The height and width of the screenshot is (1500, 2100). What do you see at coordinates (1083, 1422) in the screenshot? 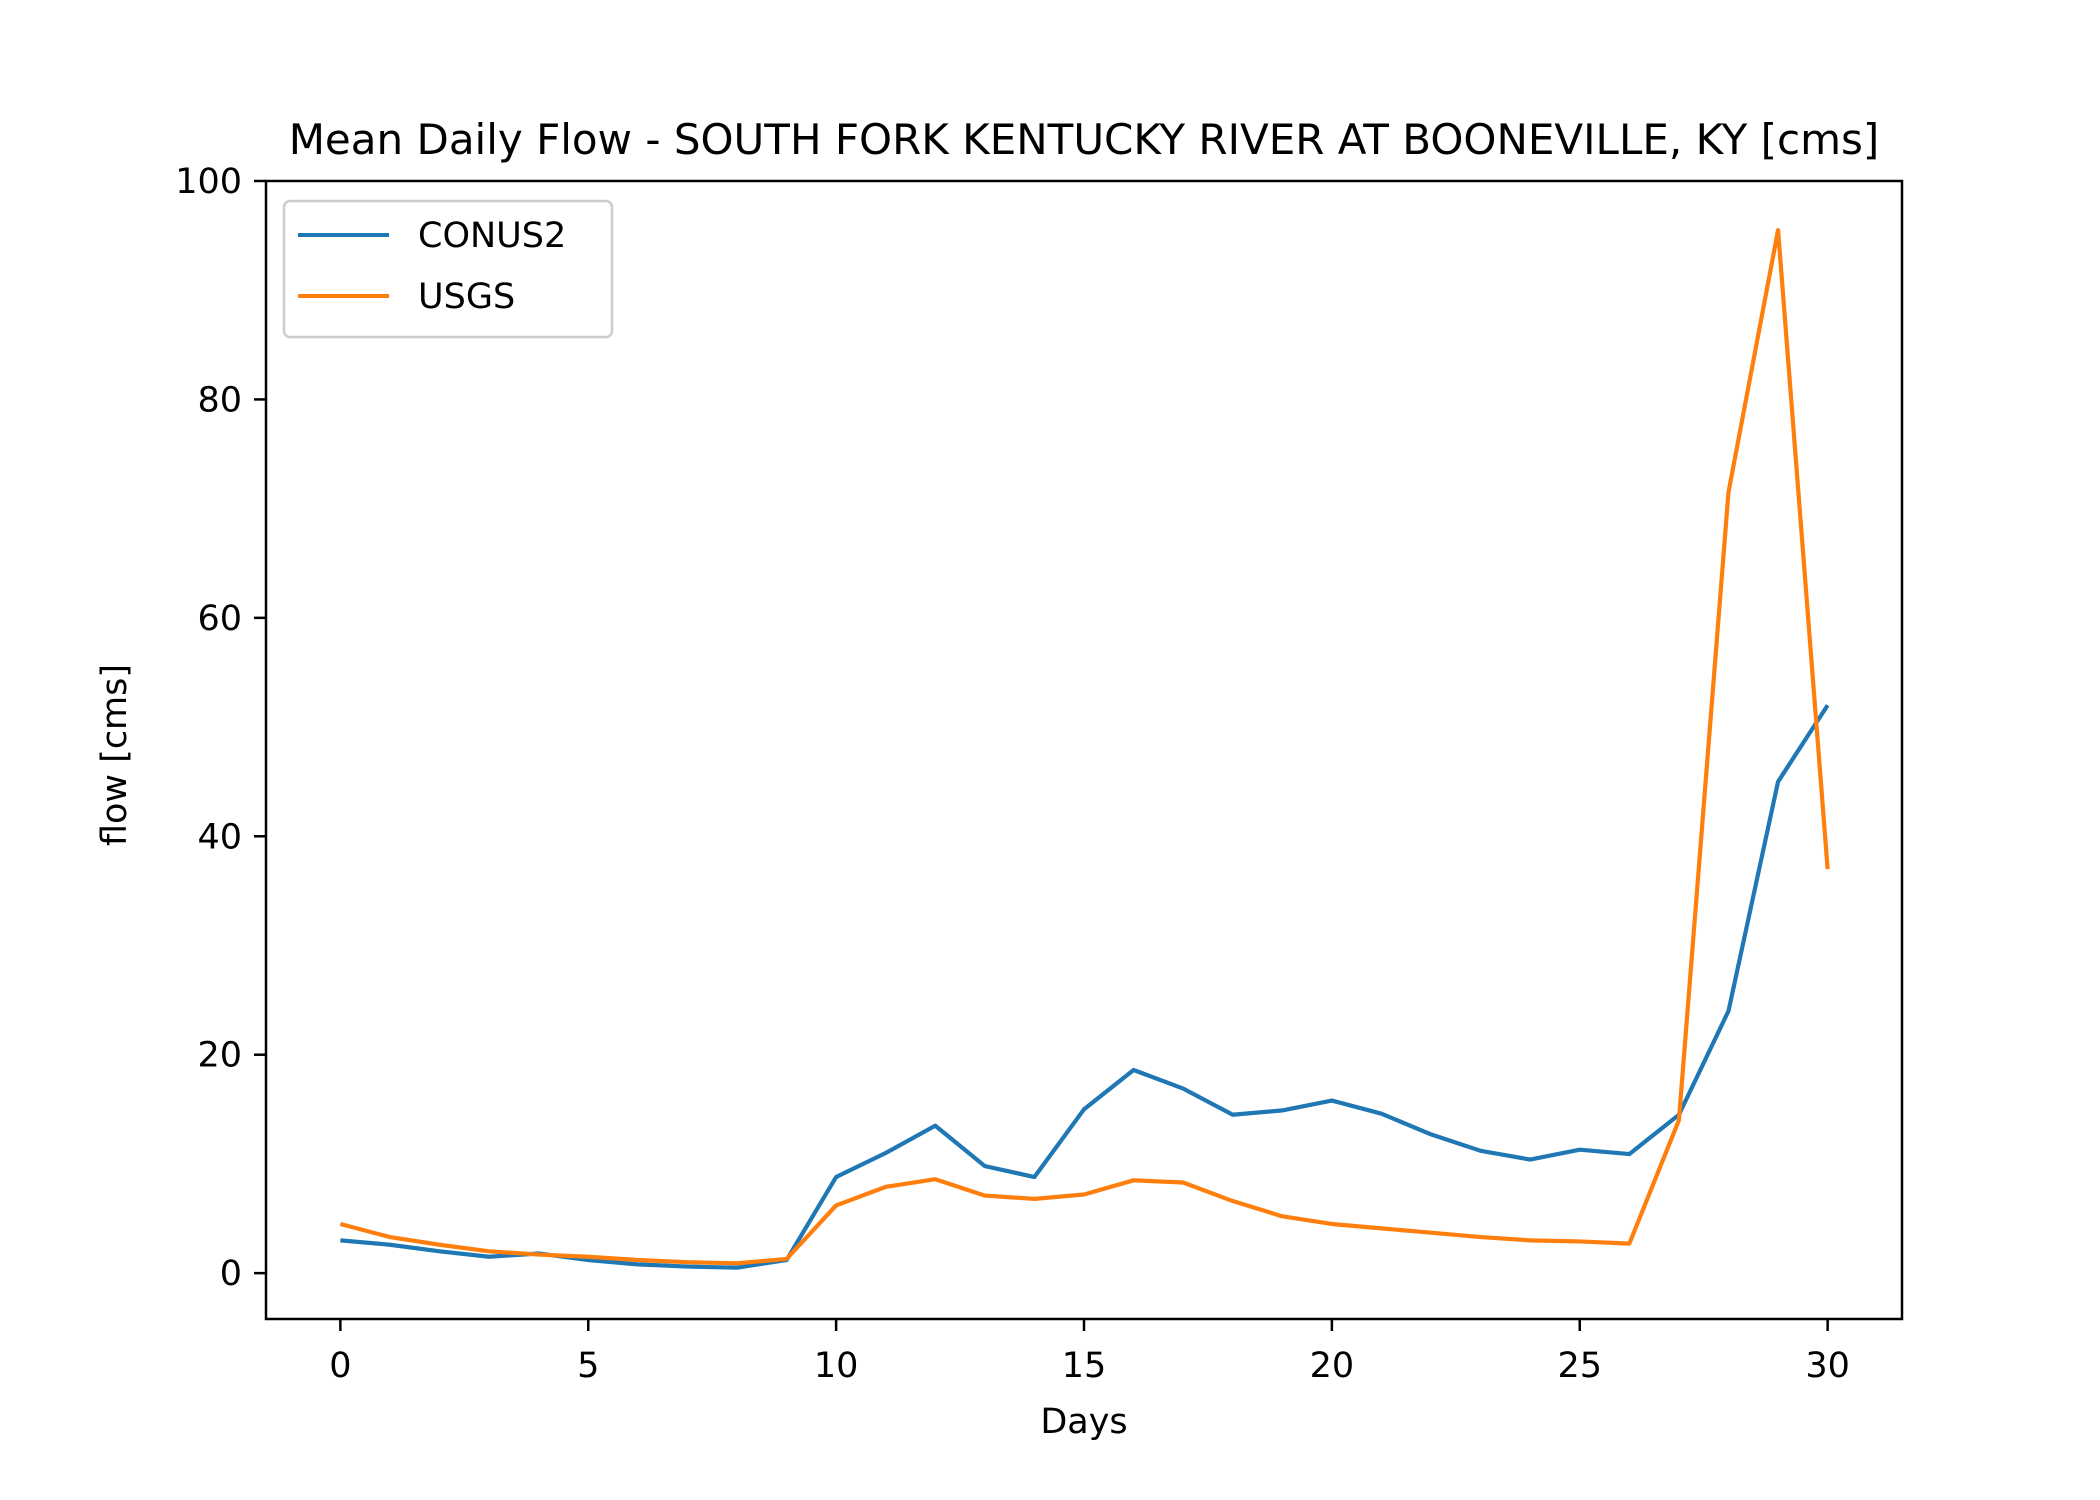
I see `x-axis-label: Days` at bounding box center [1083, 1422].